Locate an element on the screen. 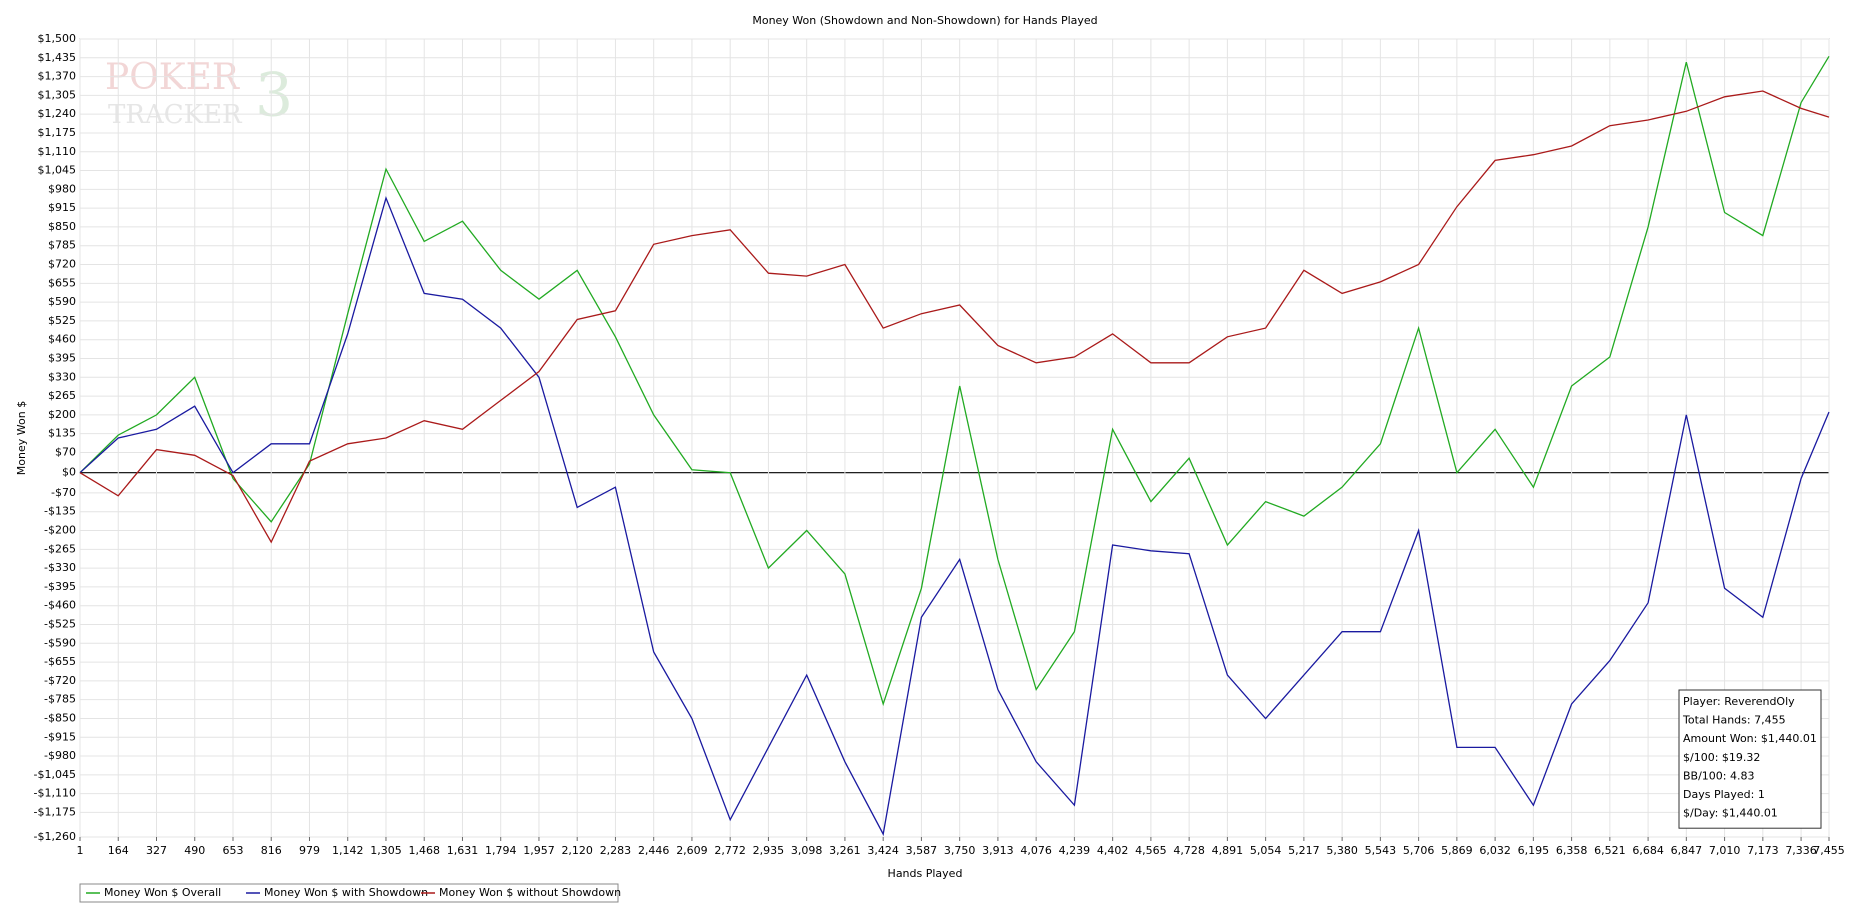 The image size is (1850, 922). x-tick-label: 5,543 is located at coordinates (1381, 850).